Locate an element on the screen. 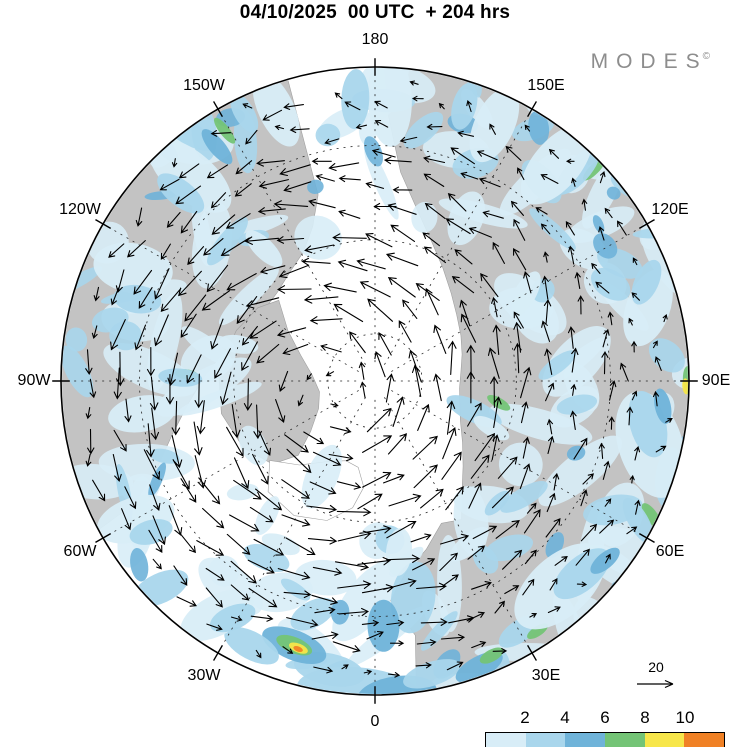 The image size is (750, 747). colorbar-tick-labels: 2 4 6 8 10 is located at coordinates (605, 718).